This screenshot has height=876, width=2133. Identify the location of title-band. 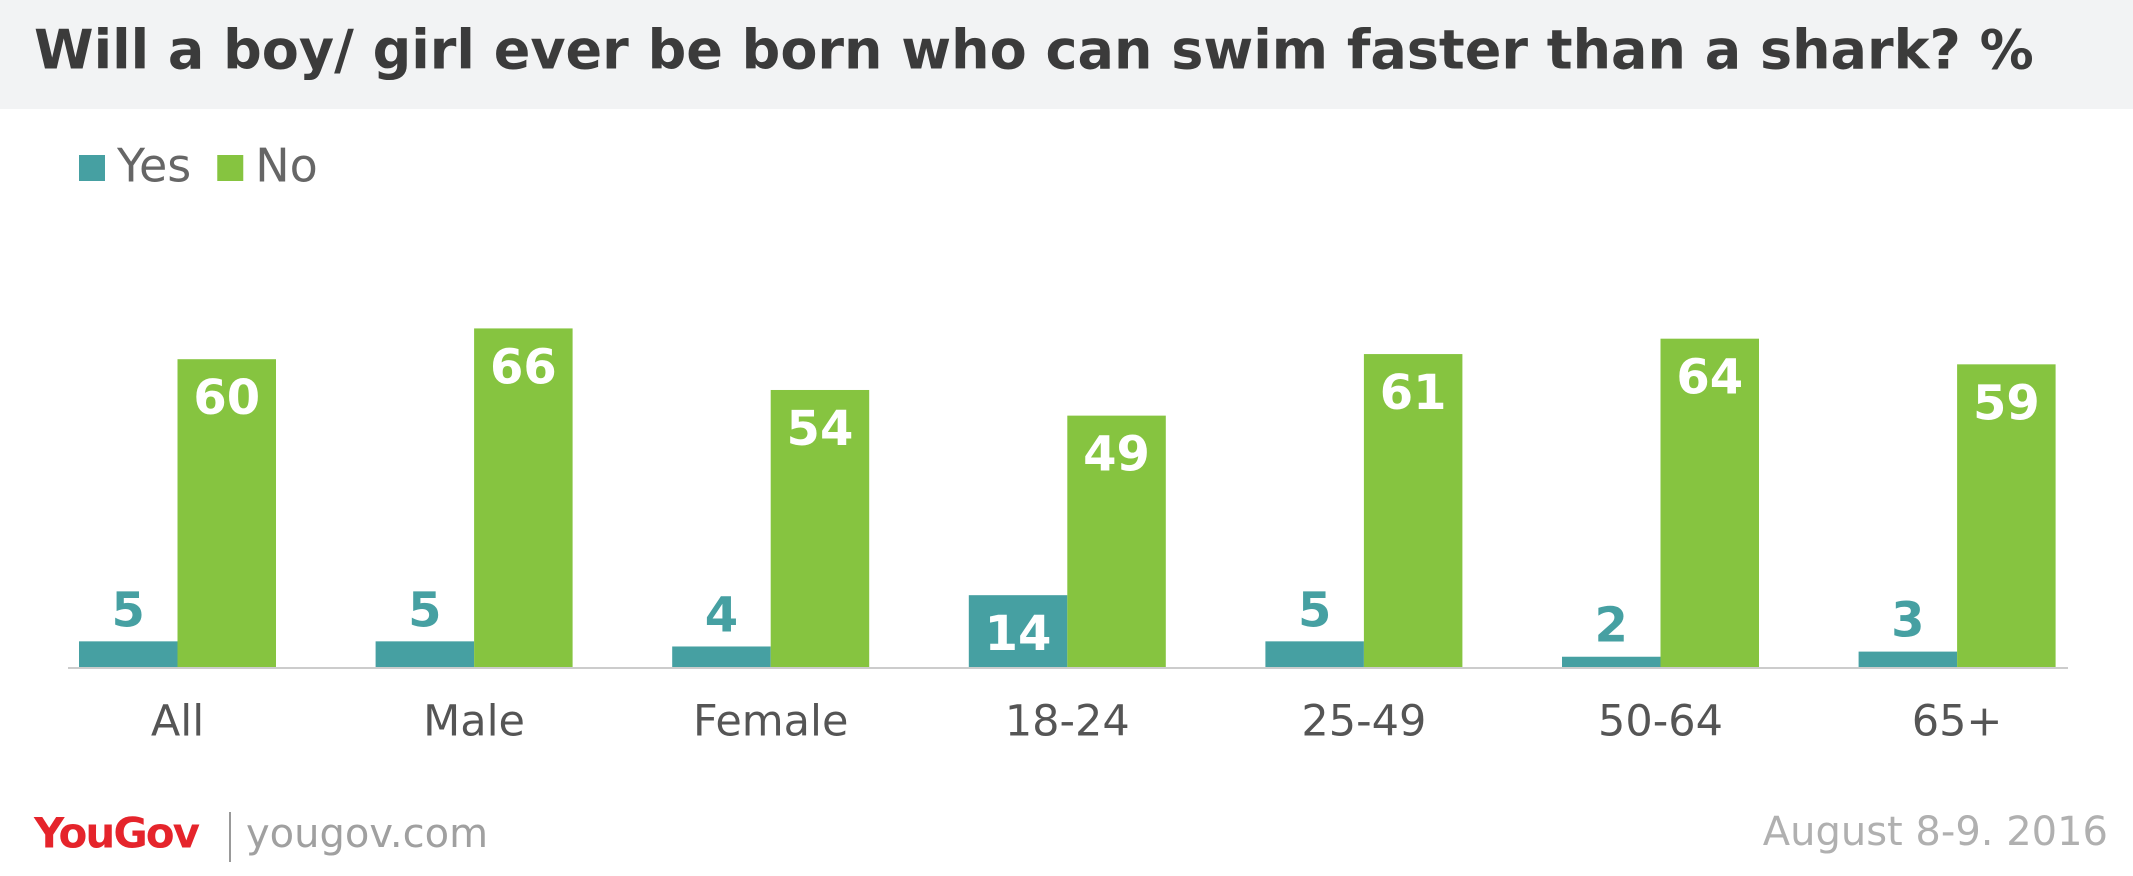
(1066, 54).